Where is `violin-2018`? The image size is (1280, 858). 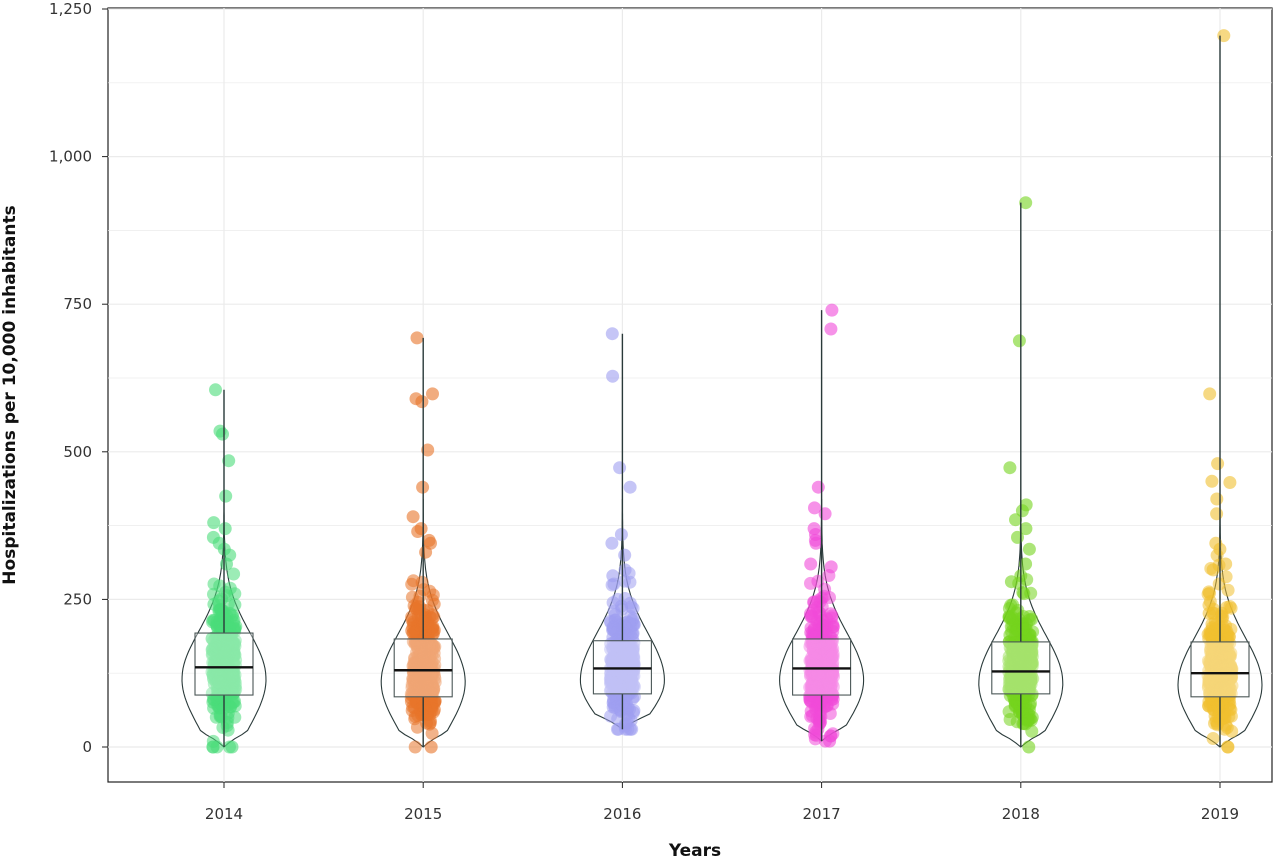 violin-2018 is located at coordinates (1021, 623).